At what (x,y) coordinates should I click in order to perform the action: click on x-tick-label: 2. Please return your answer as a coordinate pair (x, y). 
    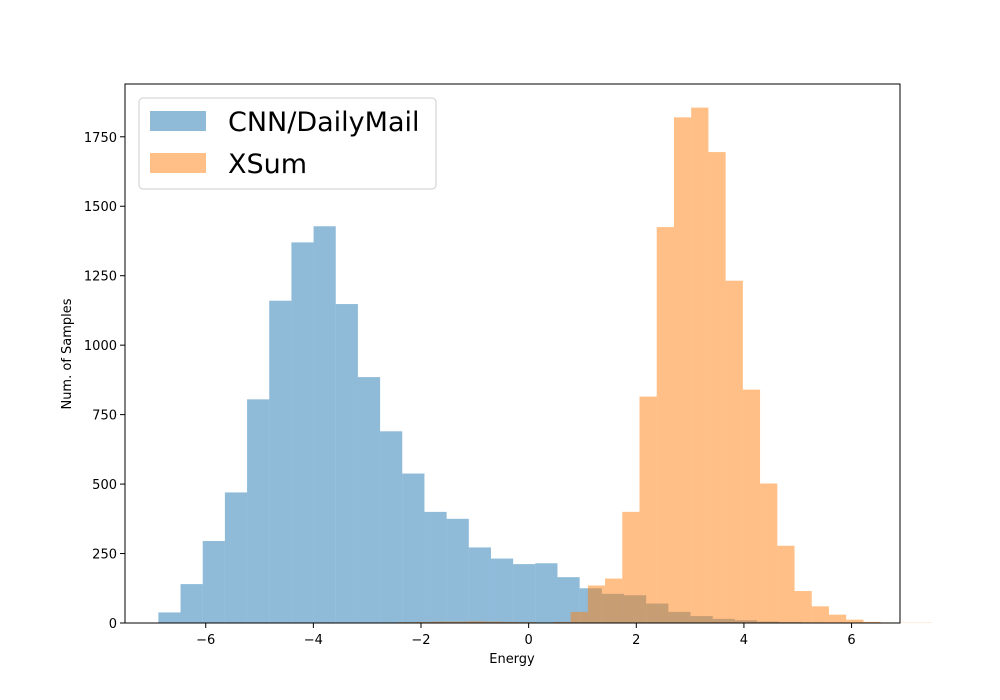
    Looking at the image, I should click on (636, 640).